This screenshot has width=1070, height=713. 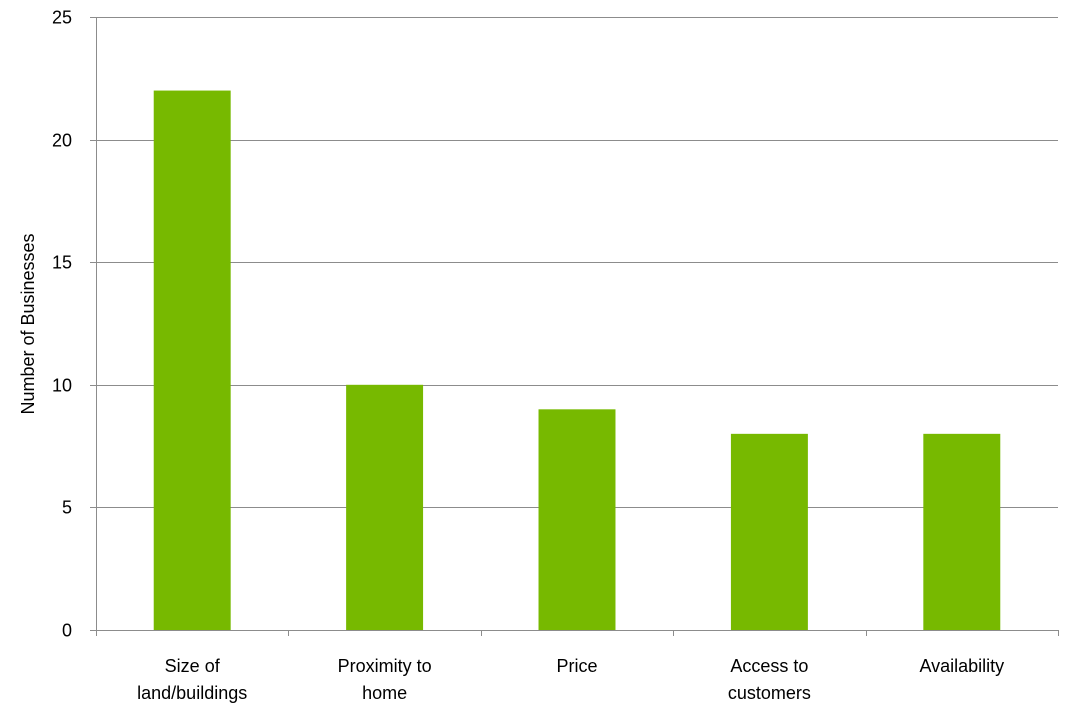 I want to click on x-category-label-line: Size of, so click(x=193, y=666).